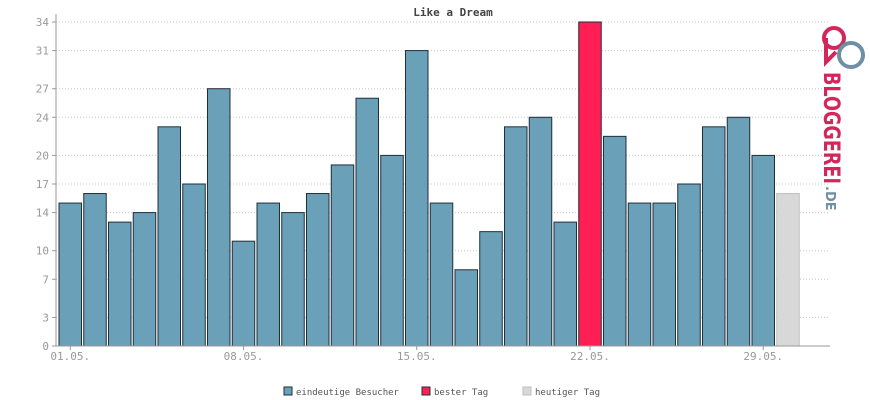 This screenshot has height=400, width=870. I want to click on x-tick-label: 15.05., so click(417, 356).